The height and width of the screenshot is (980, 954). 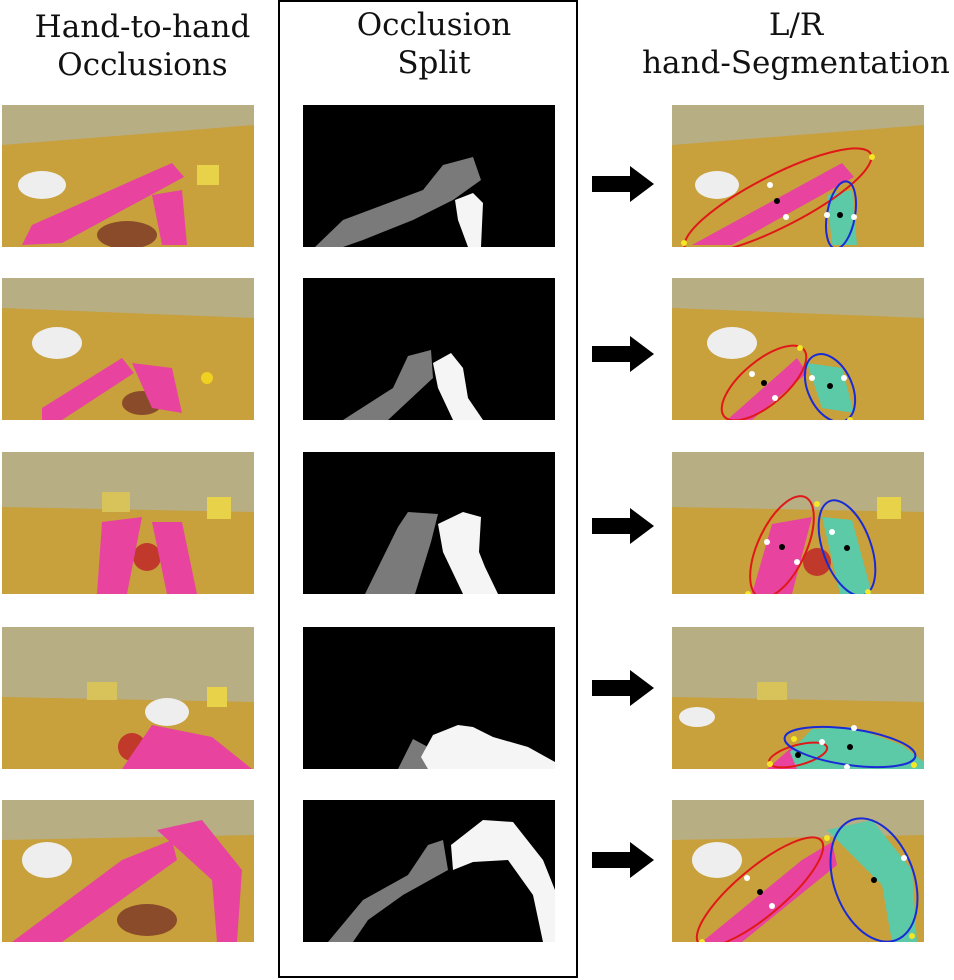 I want to click on right-column-title: L/R hand-Segmentation, so click(x=796, y=44).